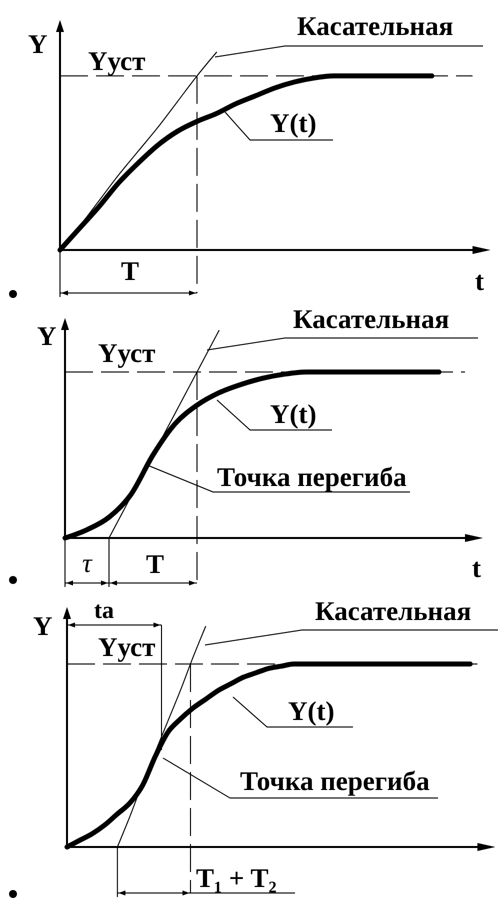 The height and width of the screenshot is (900, 498). What do you see at coordinates (88, 563) in the screenshot?
I see `text: τ` at bounding box center [88, 563].